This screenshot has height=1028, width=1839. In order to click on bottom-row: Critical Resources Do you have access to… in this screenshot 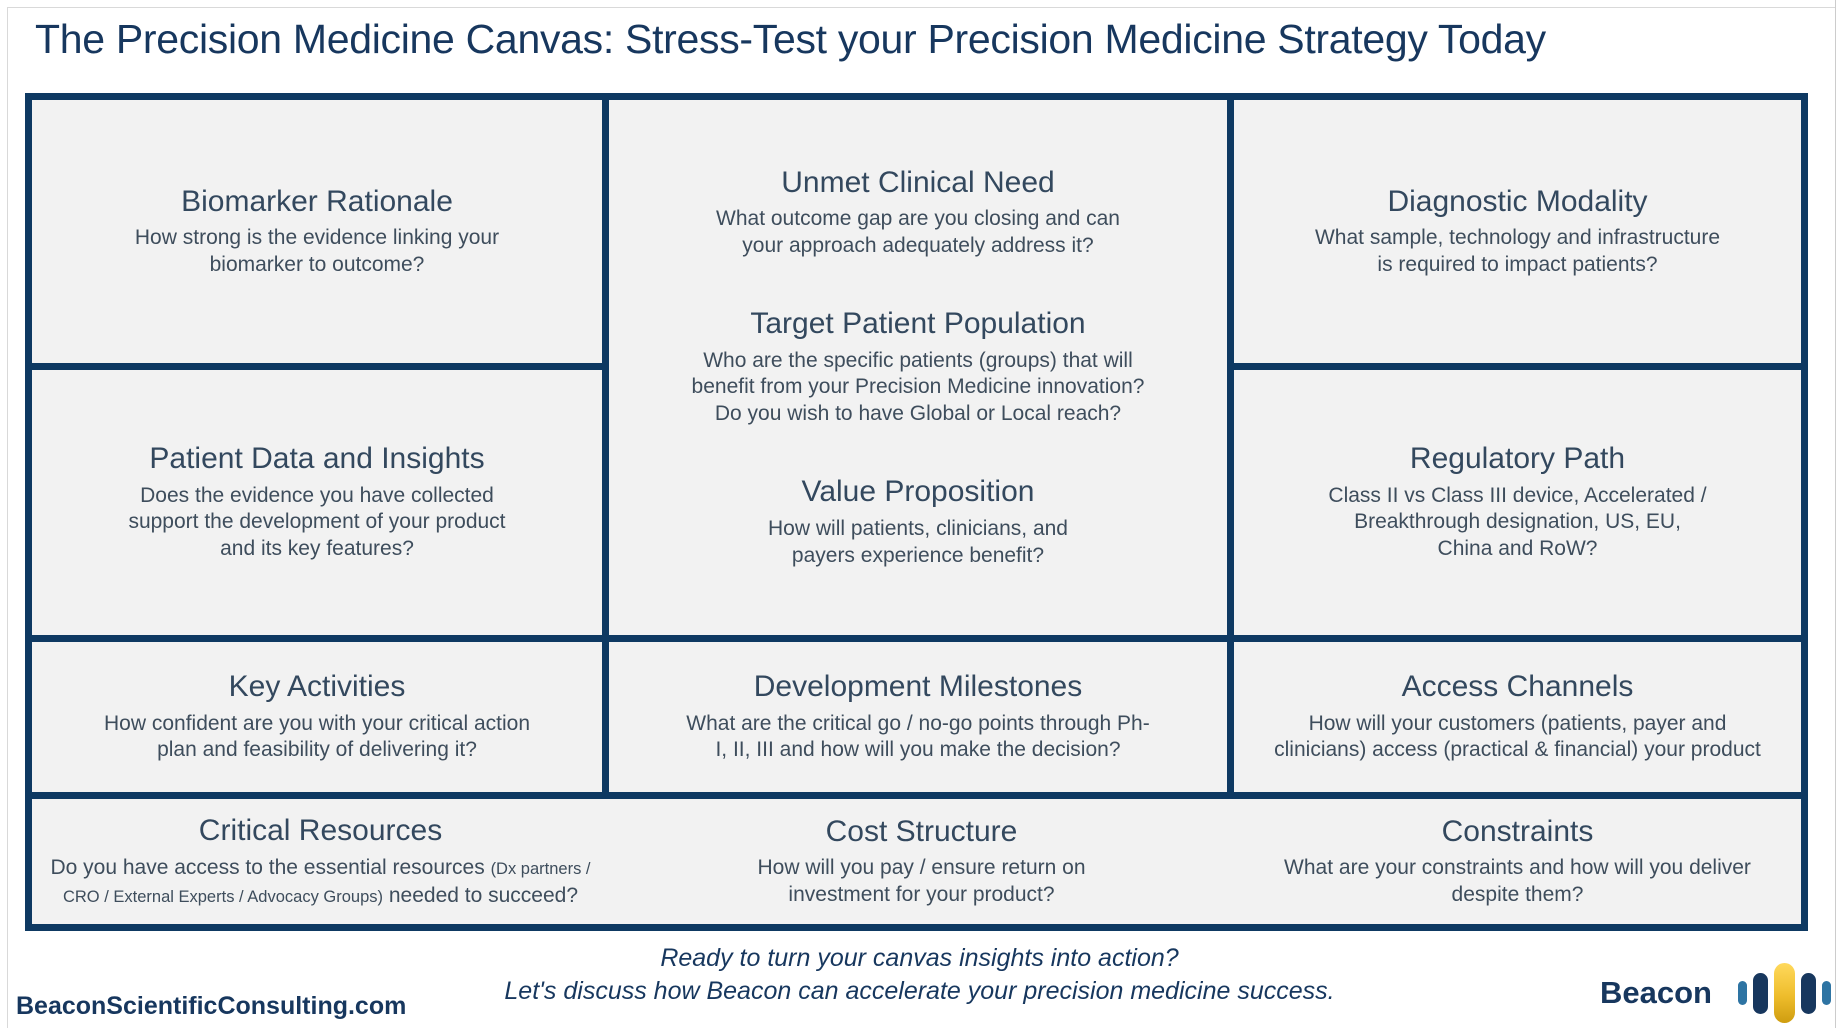, I will do `click(916, 861)`.